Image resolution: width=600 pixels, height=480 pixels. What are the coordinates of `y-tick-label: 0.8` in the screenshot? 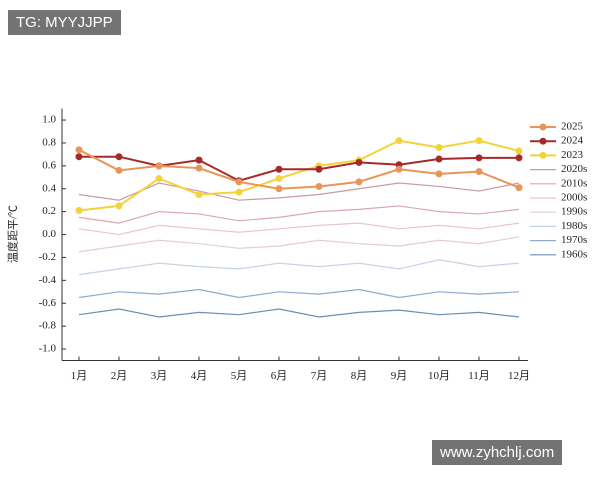 It's located at (49, 142).